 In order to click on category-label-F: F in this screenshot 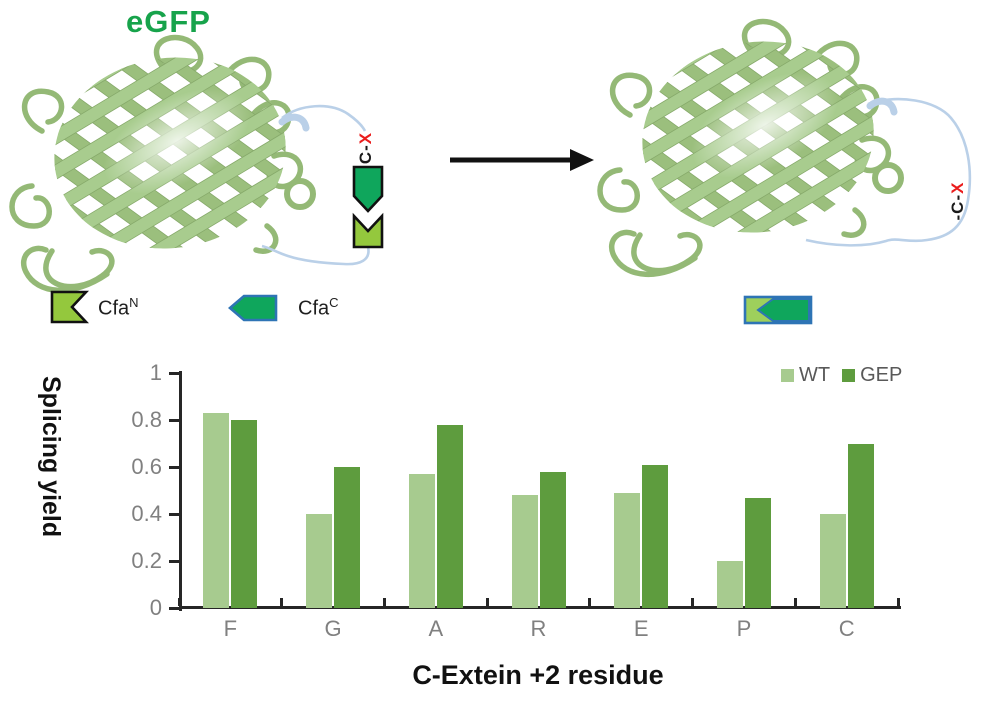, I will do `click(230, 628)`.